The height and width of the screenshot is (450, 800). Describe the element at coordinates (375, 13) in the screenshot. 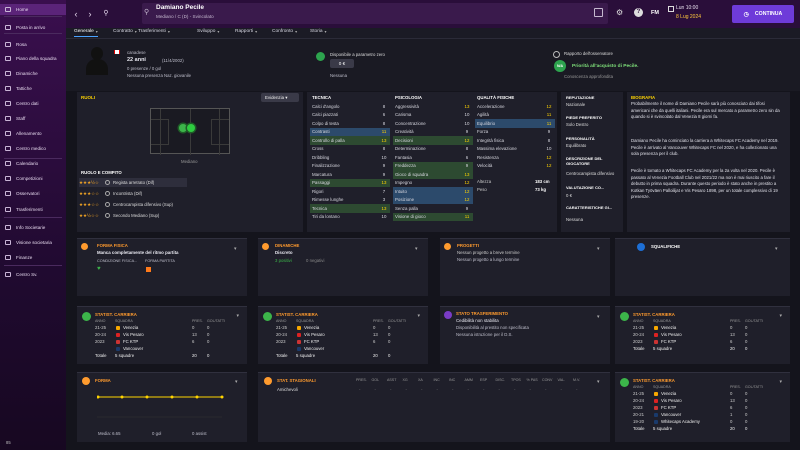

I see `player-search` at that location.